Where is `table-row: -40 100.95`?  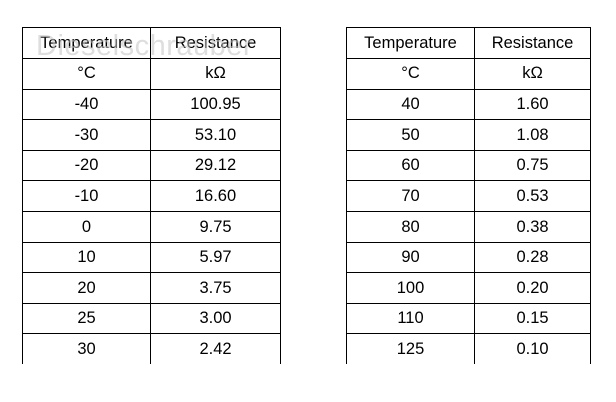
table-row: -40 100.95 is located at coordinates (151, 104).